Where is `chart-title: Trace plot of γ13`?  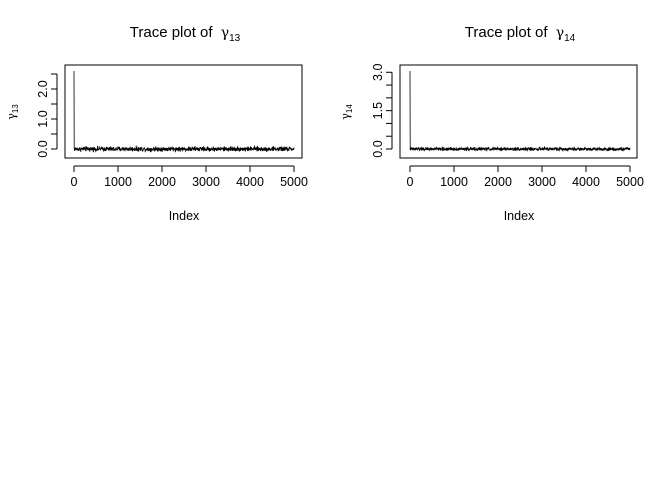 chart-title: Trace plot of γ13 is located at coordinates (185, 34).